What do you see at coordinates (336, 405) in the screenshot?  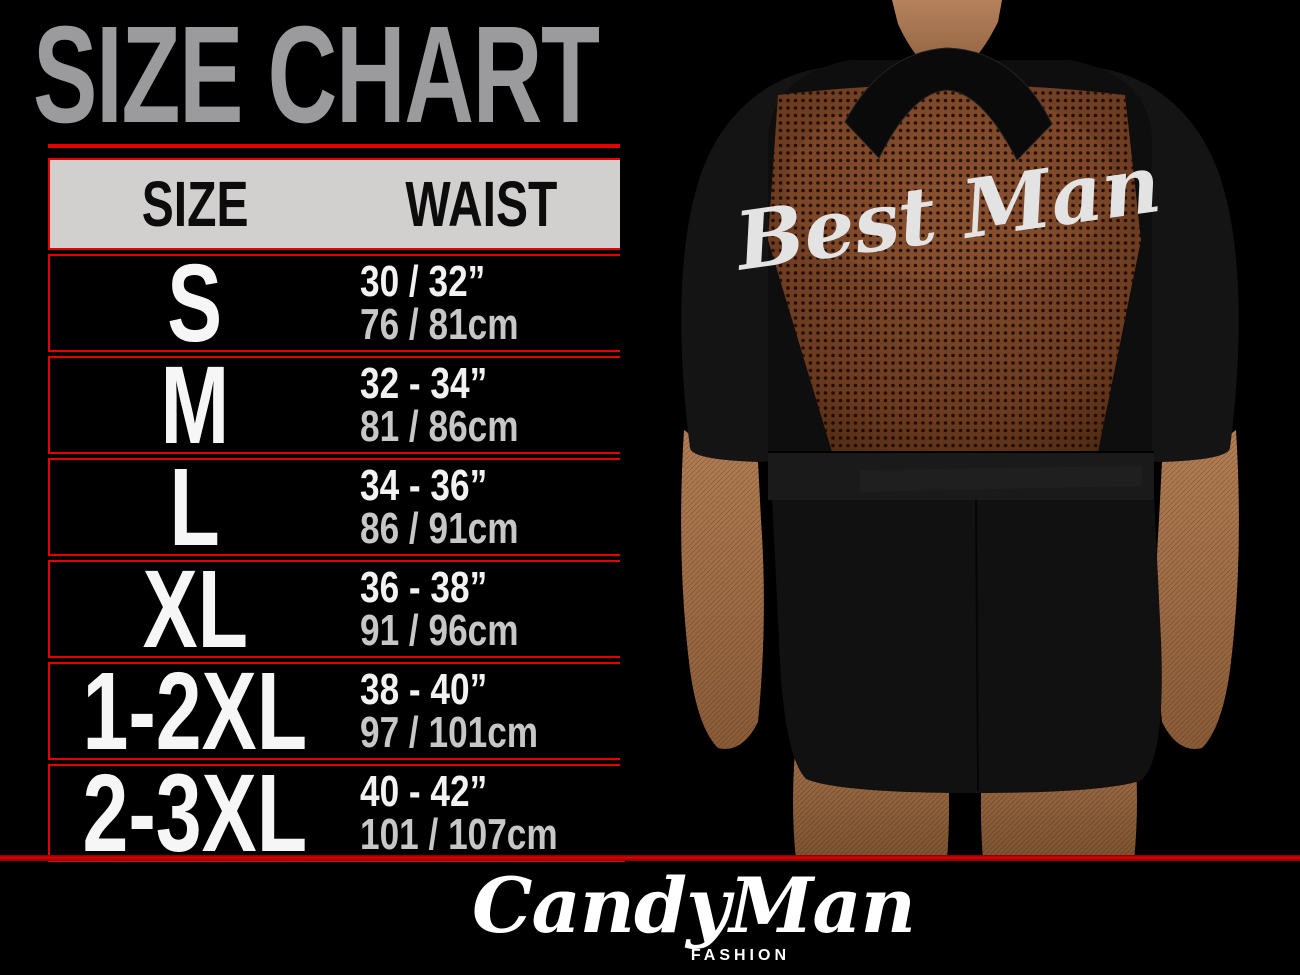 I see `table-row: M 32 - 34” 81 / 86cm` at bounding box center [336, 405].